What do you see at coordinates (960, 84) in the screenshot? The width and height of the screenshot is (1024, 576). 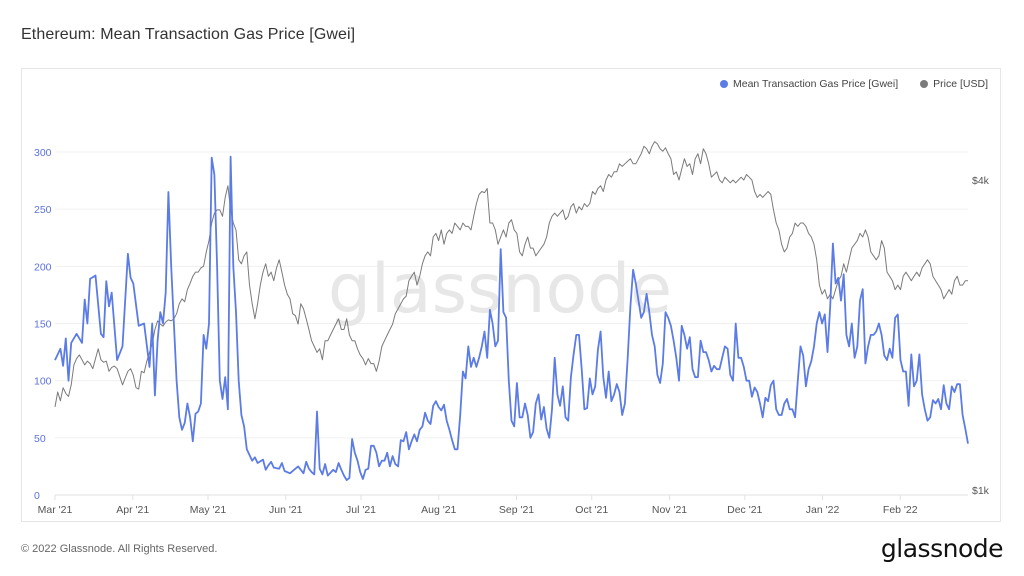 I see `legend-label-price-usd: Price [USD]` at bounding box center [960, 84].